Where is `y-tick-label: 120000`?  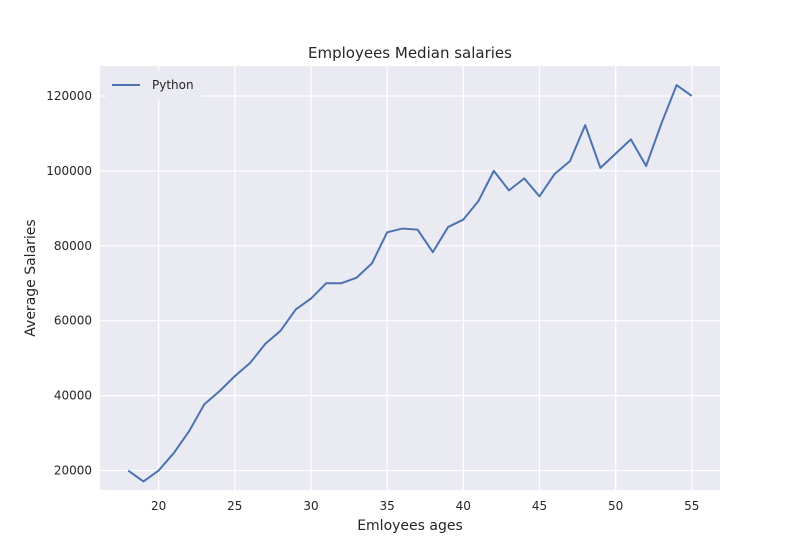 y-tick-label: 120000 is located at coordinates (69, 96).